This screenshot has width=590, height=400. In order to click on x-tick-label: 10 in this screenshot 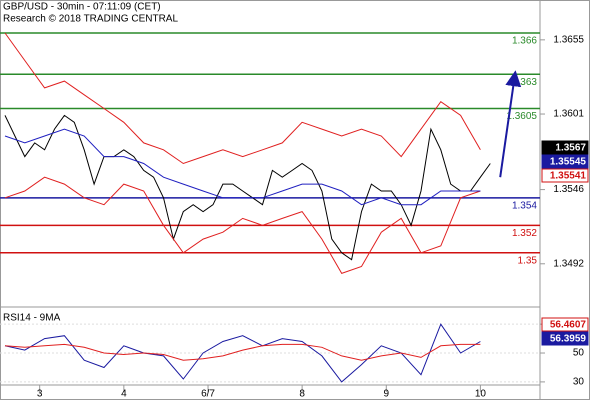, I will do `click(481, 394)`.